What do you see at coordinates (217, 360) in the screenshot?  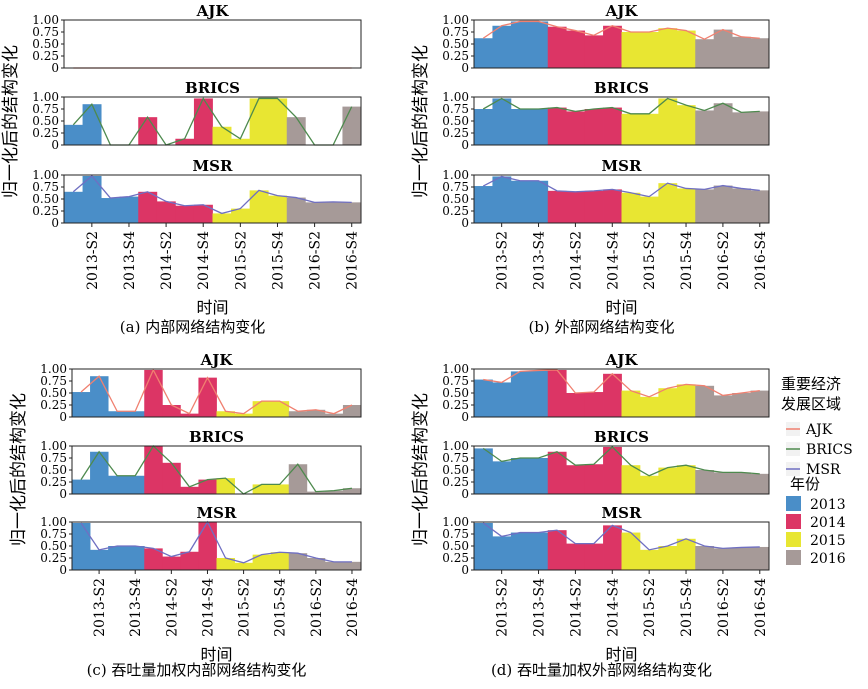 I see `facet-title: AJK` at bounding box center [217, 360].